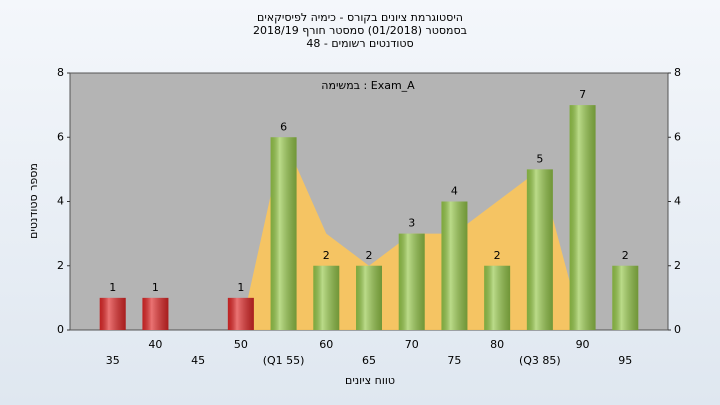 This screenshot has height=405, width=720. Describe the element at coordinates (411, 223) in the screenshot. I see `data-label: 3` at that location.